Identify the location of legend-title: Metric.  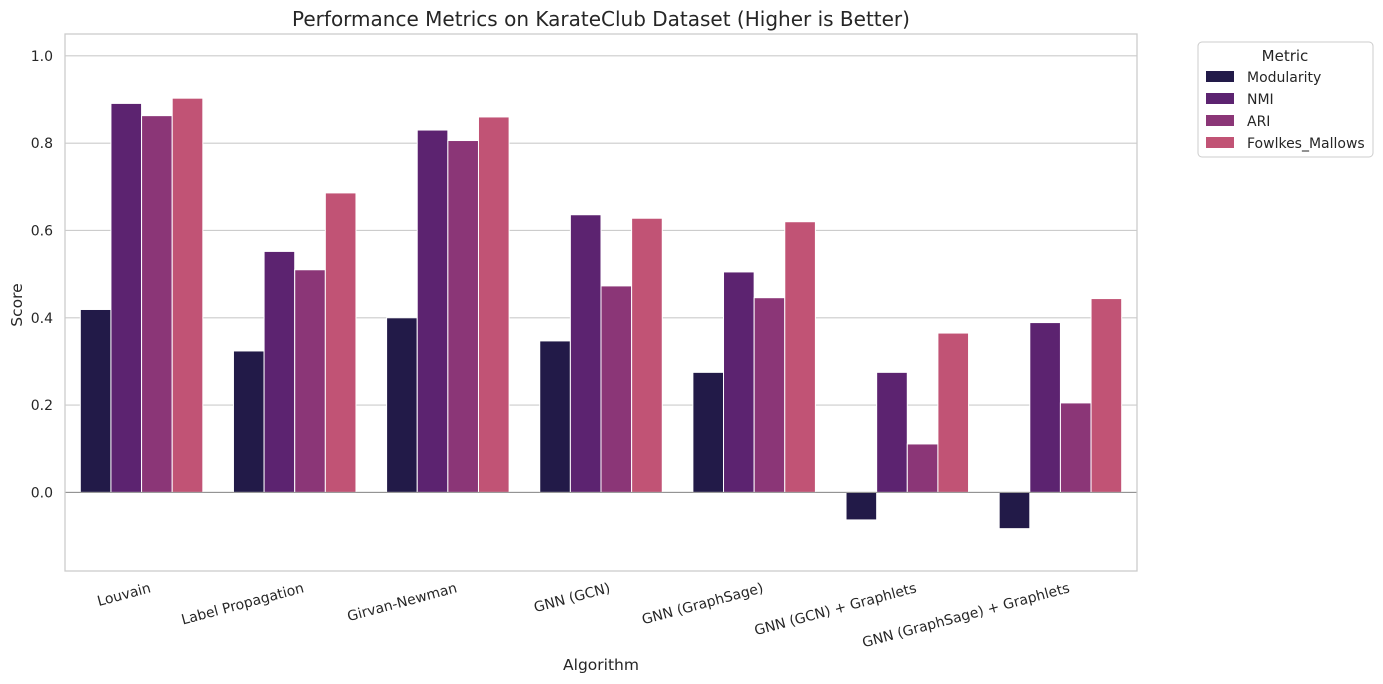
(1285, 56).